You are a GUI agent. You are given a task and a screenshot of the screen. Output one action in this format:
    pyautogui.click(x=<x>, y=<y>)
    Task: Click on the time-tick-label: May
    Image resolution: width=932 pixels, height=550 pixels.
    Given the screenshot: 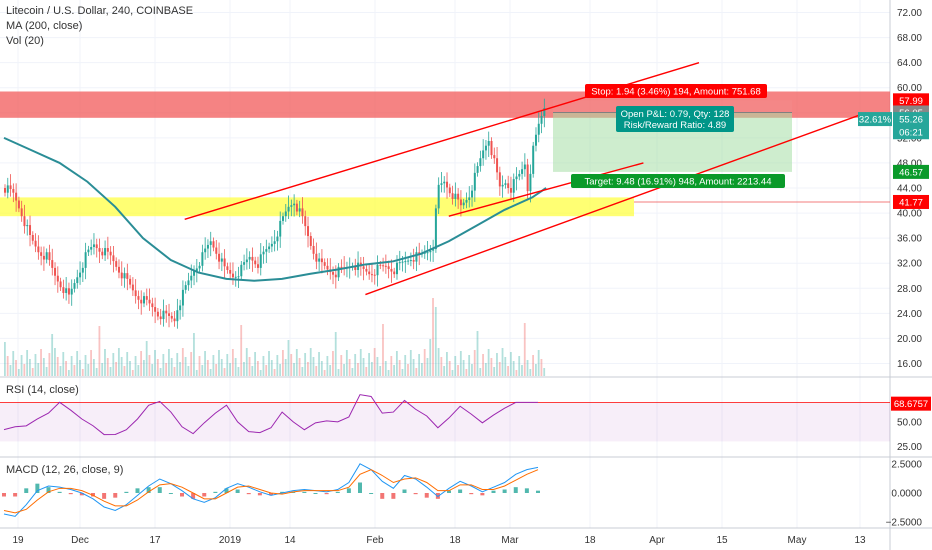 What is the action you would take?
    pyautogui.click(x=797, y=540)
    